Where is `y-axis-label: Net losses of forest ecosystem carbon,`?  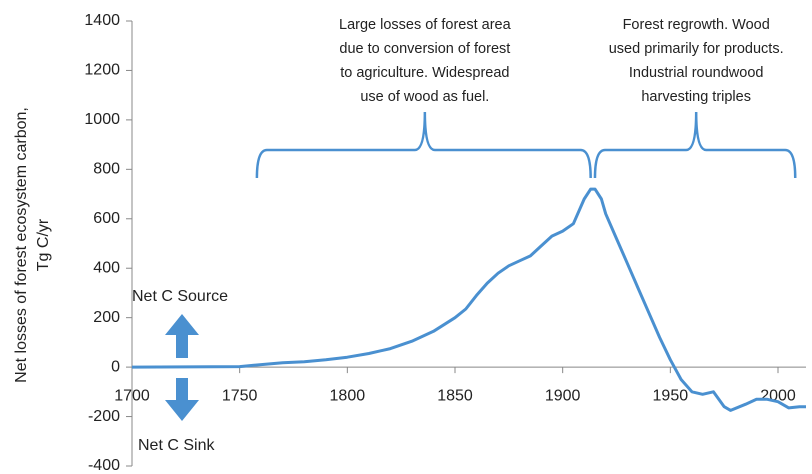
y-axis-label: Net losses of forest ecosystem carbon, is located at coordinates (21, 245).